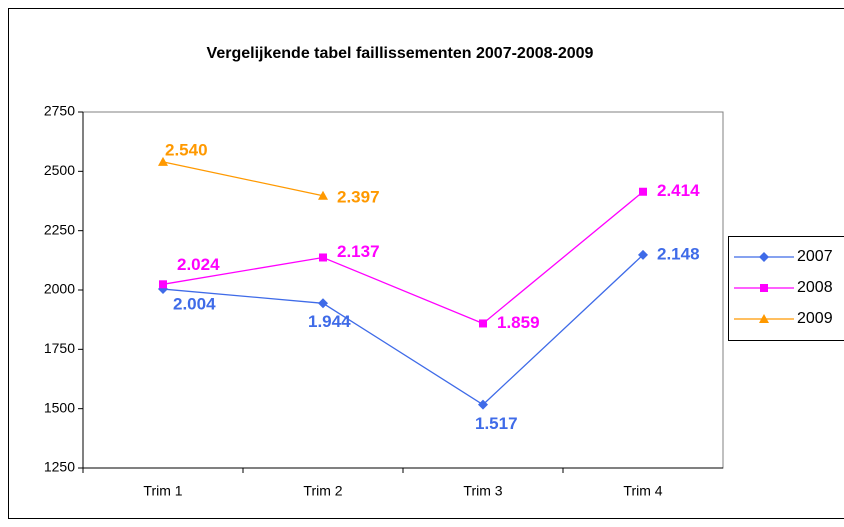  What do you see at coordinates (59, 289) in the screenshot?
I see `y-tick-label: 2000` at bounding box center [59, 289].